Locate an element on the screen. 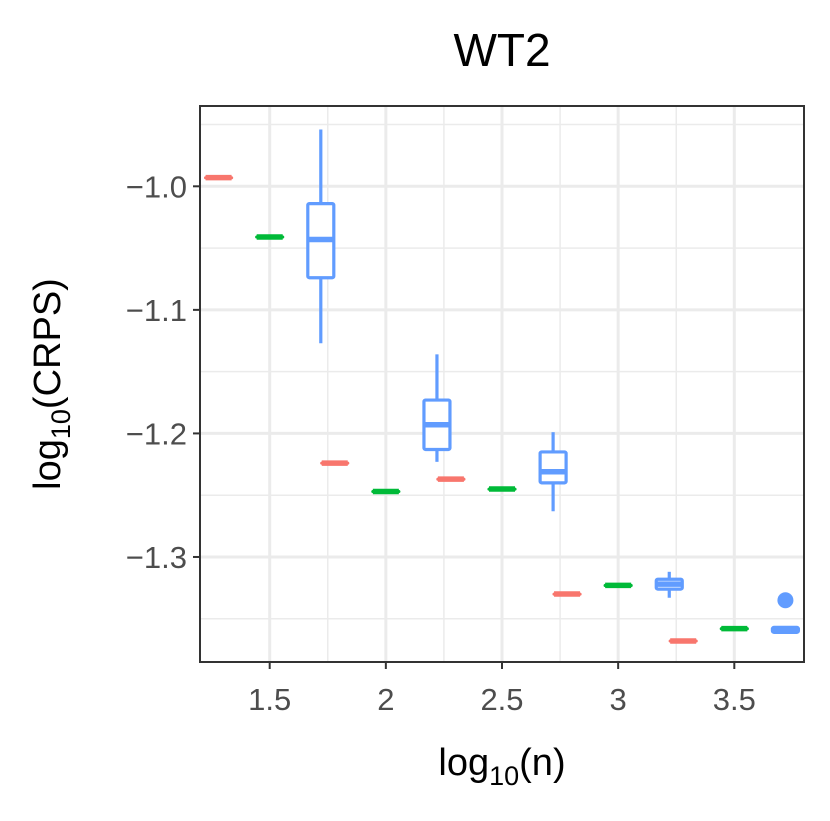 The image size is (830, 821). y-tick-label: −1.3 is located at coordinates (156, 557).